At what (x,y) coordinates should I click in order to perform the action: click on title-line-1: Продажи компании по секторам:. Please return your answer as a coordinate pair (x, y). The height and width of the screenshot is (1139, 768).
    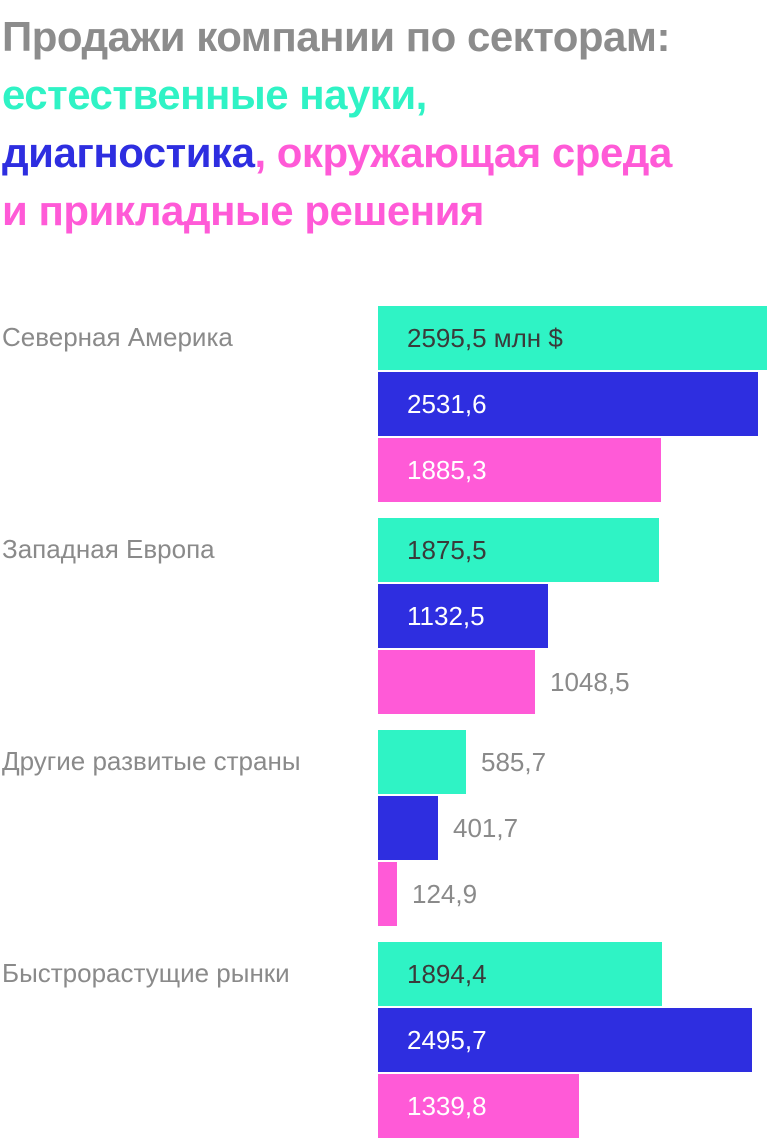
    Looking at the image, I should click on (336, 36).